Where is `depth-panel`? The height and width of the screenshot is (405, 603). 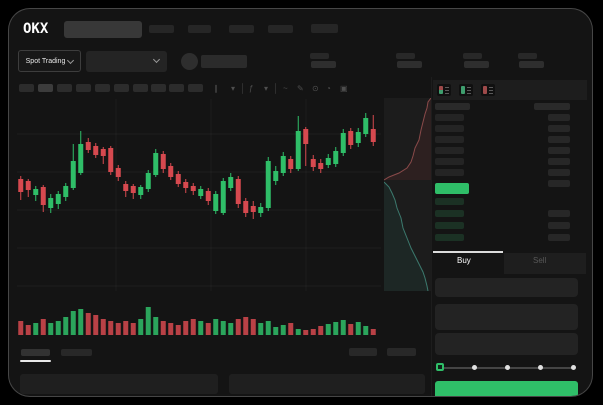
depth-panel is located at coordinates (407, 194).